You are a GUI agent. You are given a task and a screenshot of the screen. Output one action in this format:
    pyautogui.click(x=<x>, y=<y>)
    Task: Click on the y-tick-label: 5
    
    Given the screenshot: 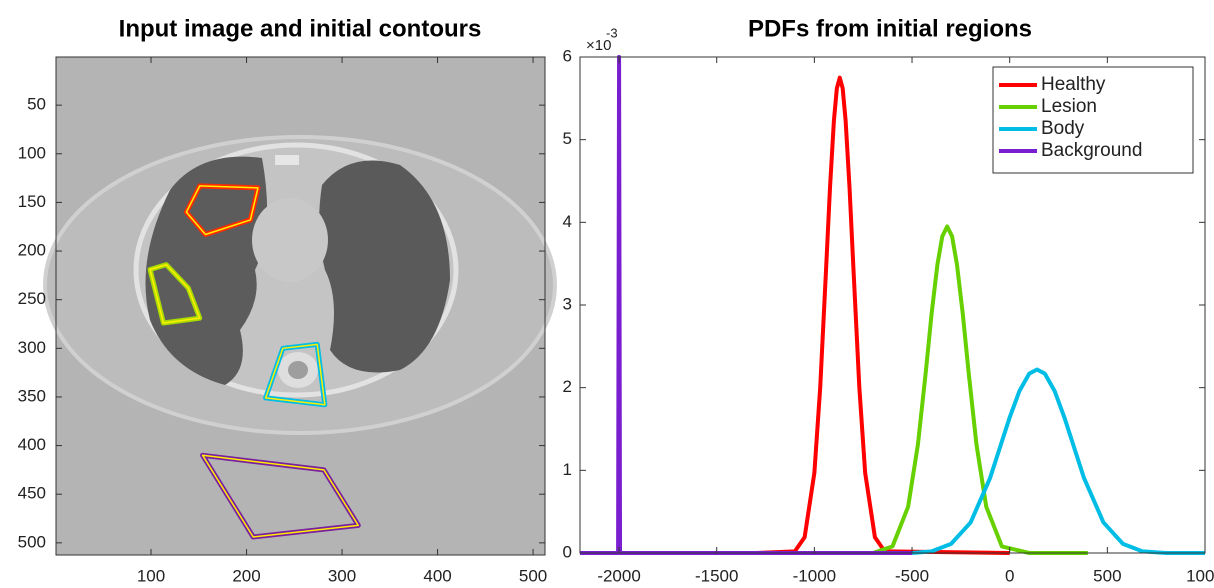 What is the action you would take?
    pyautogui.click(x=567, y=138)
    